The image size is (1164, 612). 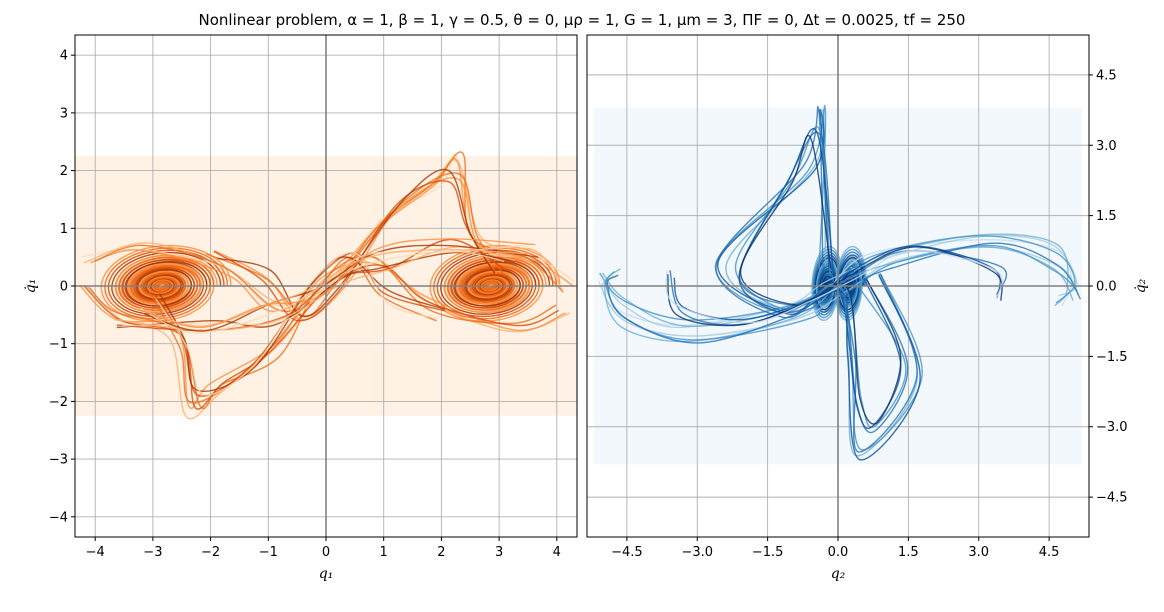 What do you see at coordinates (64, 56) in the screenshot?
I see `y-tick-label: 4` at bounding box center [64, 56].